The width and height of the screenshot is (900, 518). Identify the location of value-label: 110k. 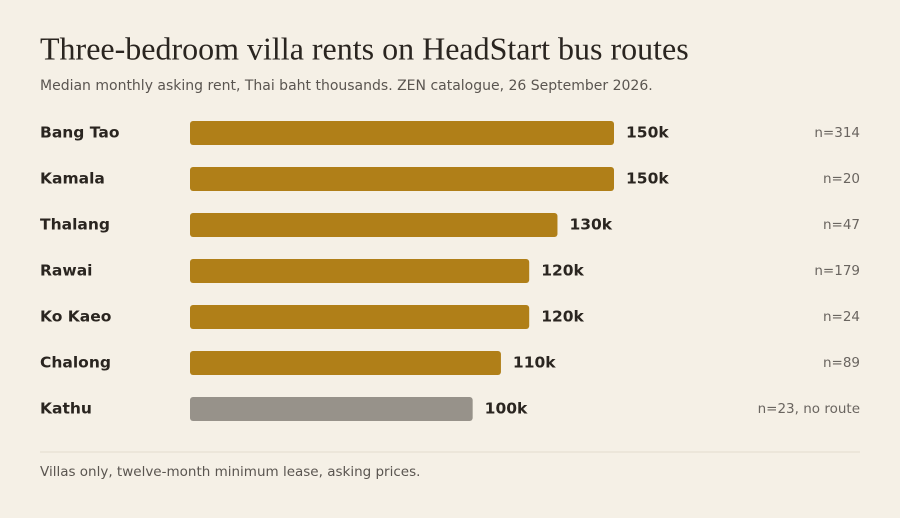
(534, 363).